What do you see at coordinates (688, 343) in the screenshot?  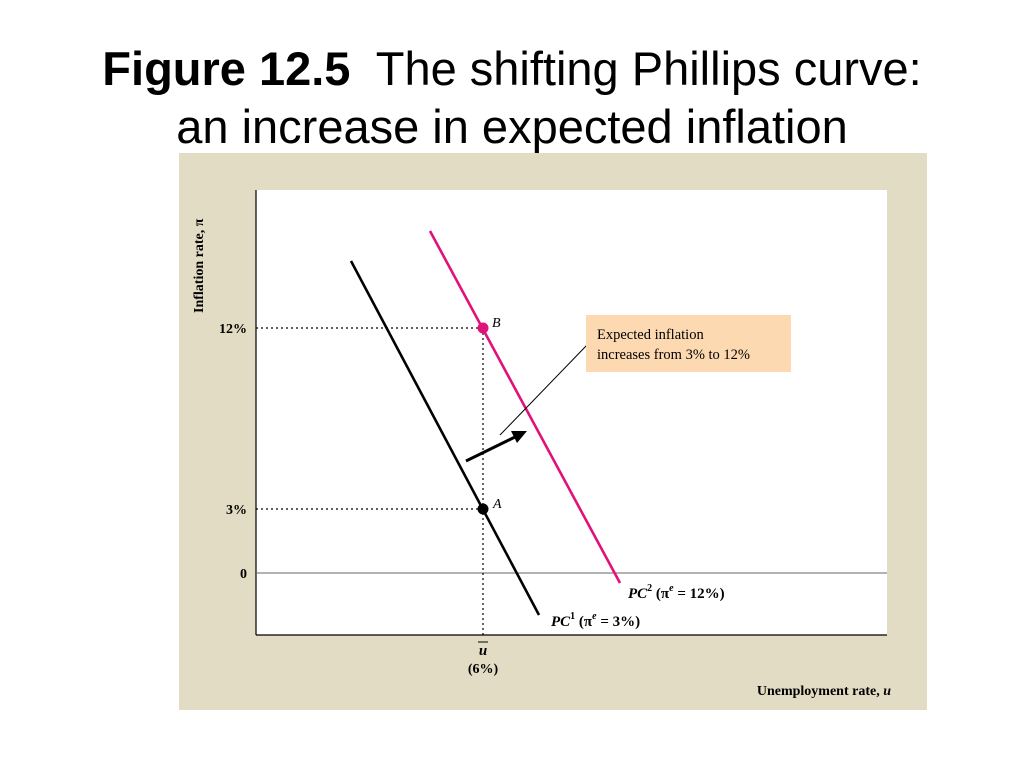 I see `callout-box` at bounding box center [688, 343].